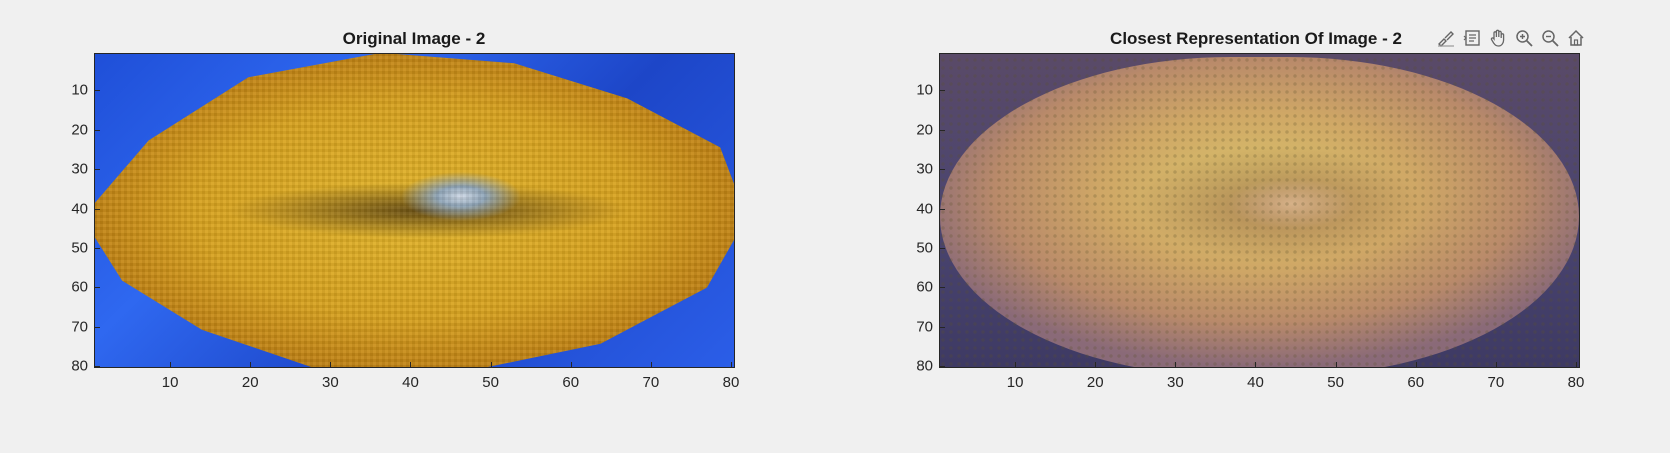  I want to click on zoom-in-icon, so click(1524, 38).